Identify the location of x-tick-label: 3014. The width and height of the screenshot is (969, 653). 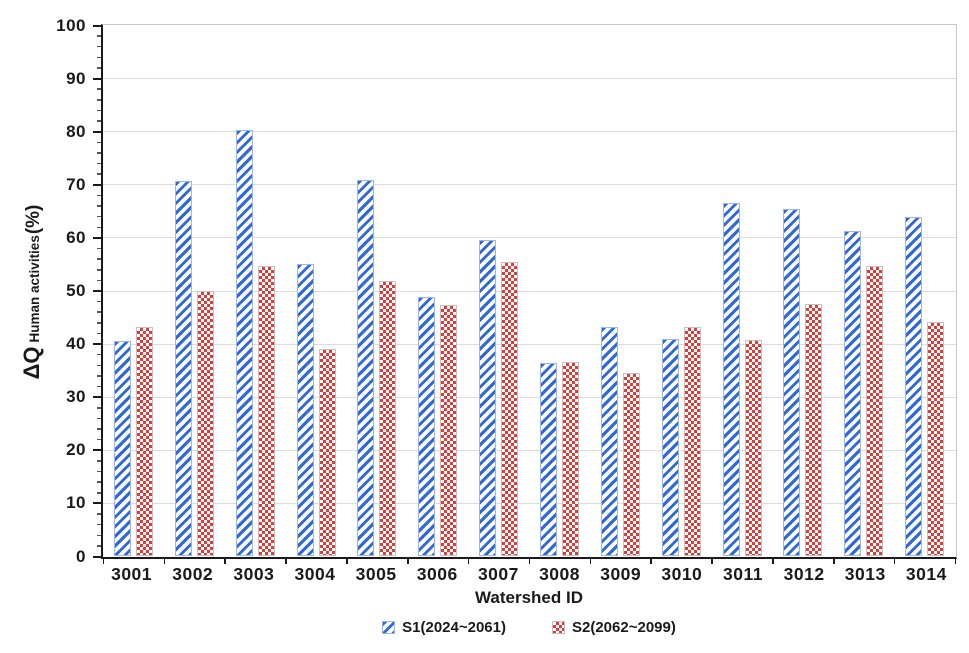
(926, 574).